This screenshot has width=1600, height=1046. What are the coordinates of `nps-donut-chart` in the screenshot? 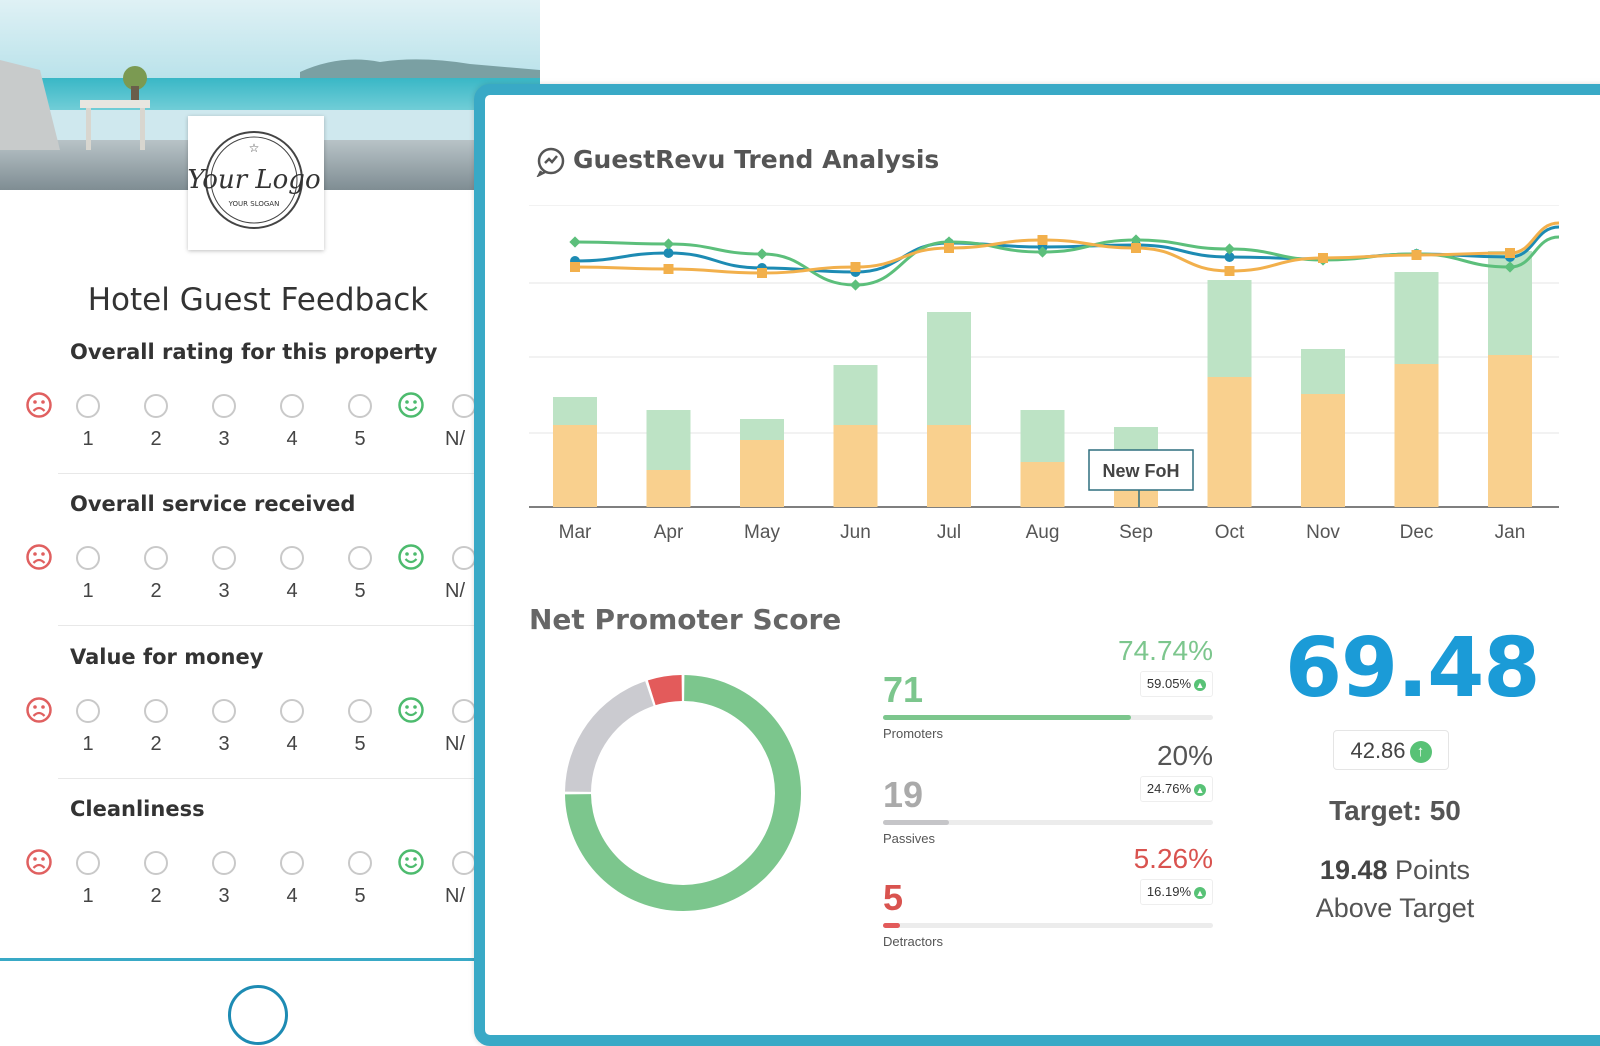 It's located at (683, 793).